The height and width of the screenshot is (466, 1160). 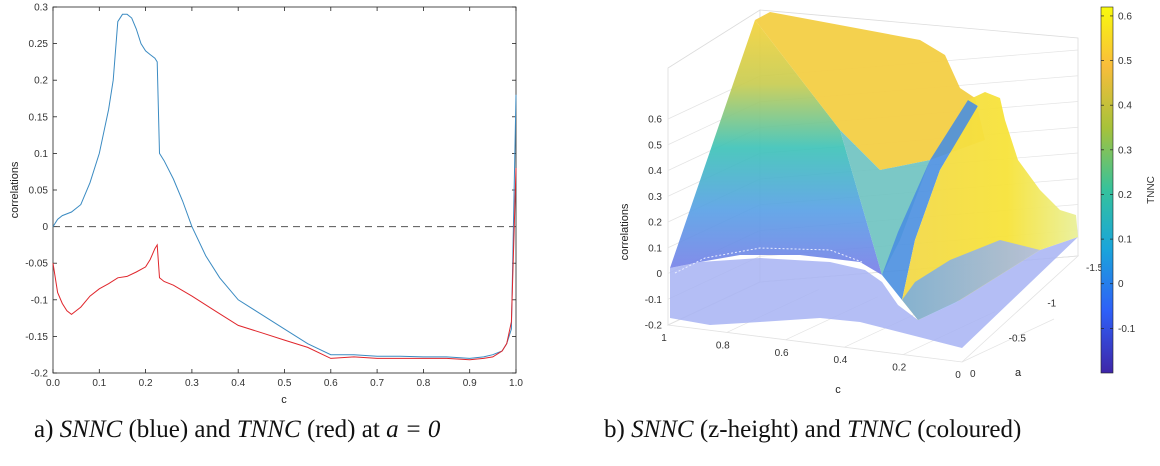 What do you see at coordinates (39, 44) in the screenshot?
I see `y-tick-label: 0.25` at bounding box center [39, 44].